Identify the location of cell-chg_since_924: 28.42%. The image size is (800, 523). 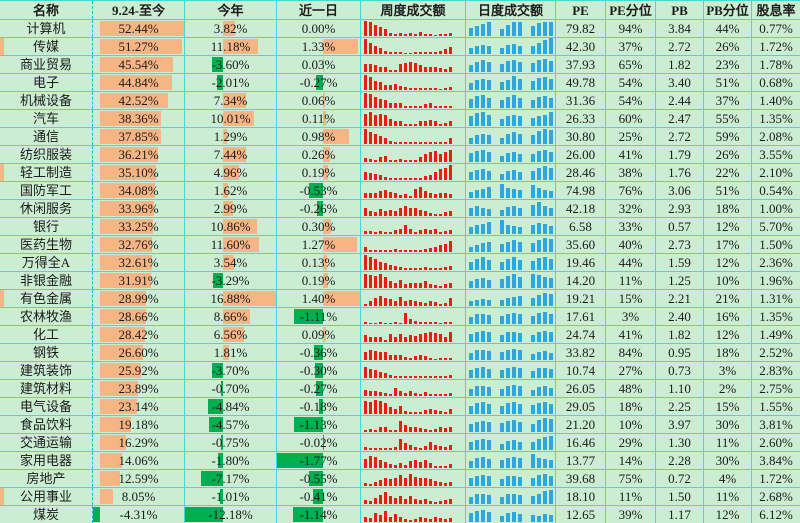
(139, 334).